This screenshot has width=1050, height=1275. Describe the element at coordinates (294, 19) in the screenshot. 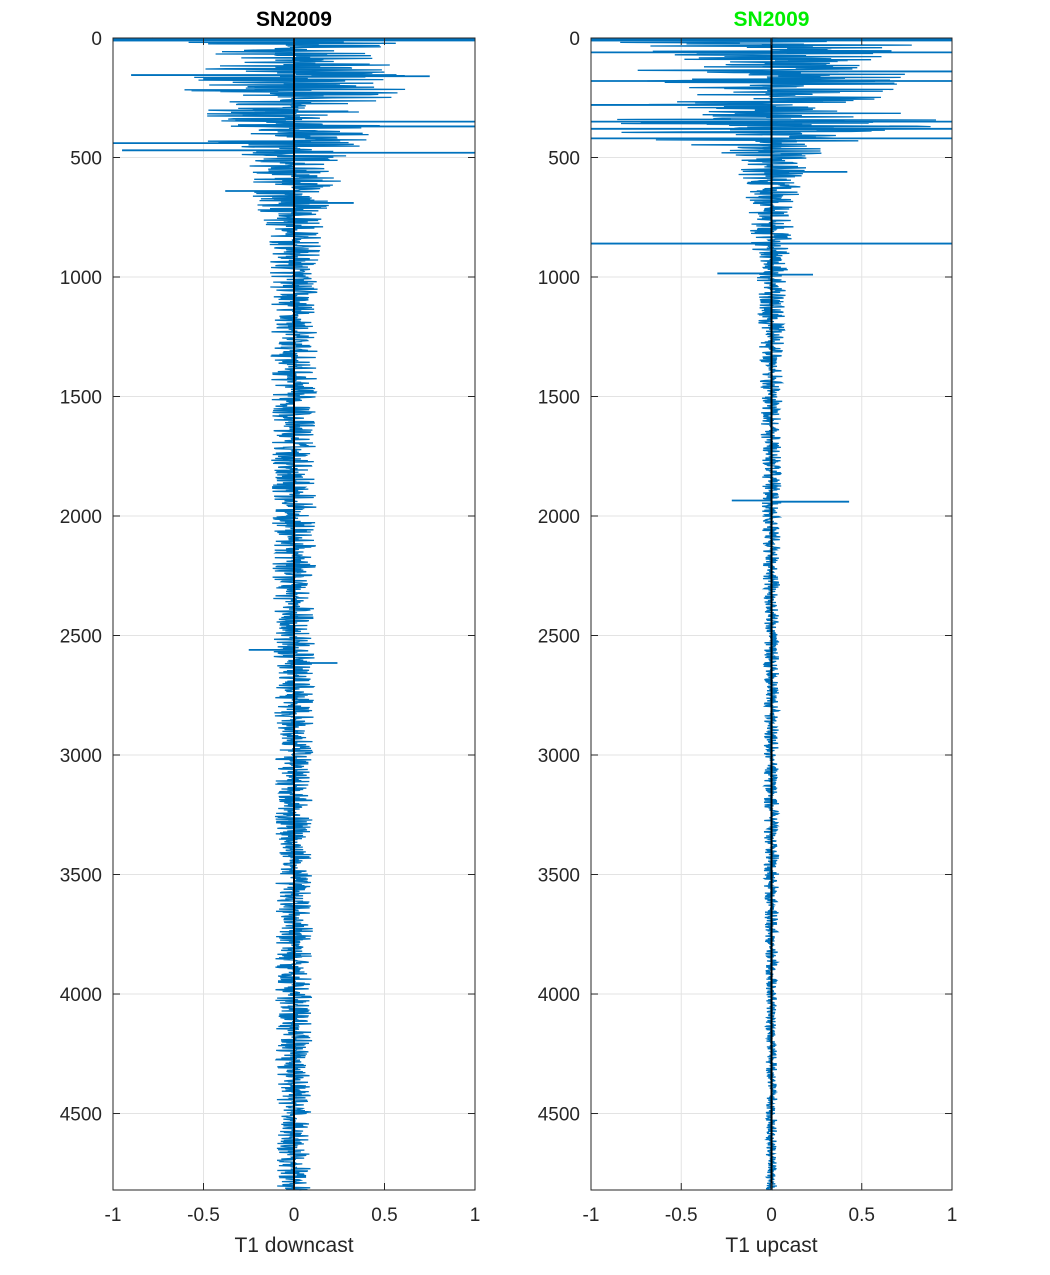

I see `panel-title-downcast: SN2009` at that location.